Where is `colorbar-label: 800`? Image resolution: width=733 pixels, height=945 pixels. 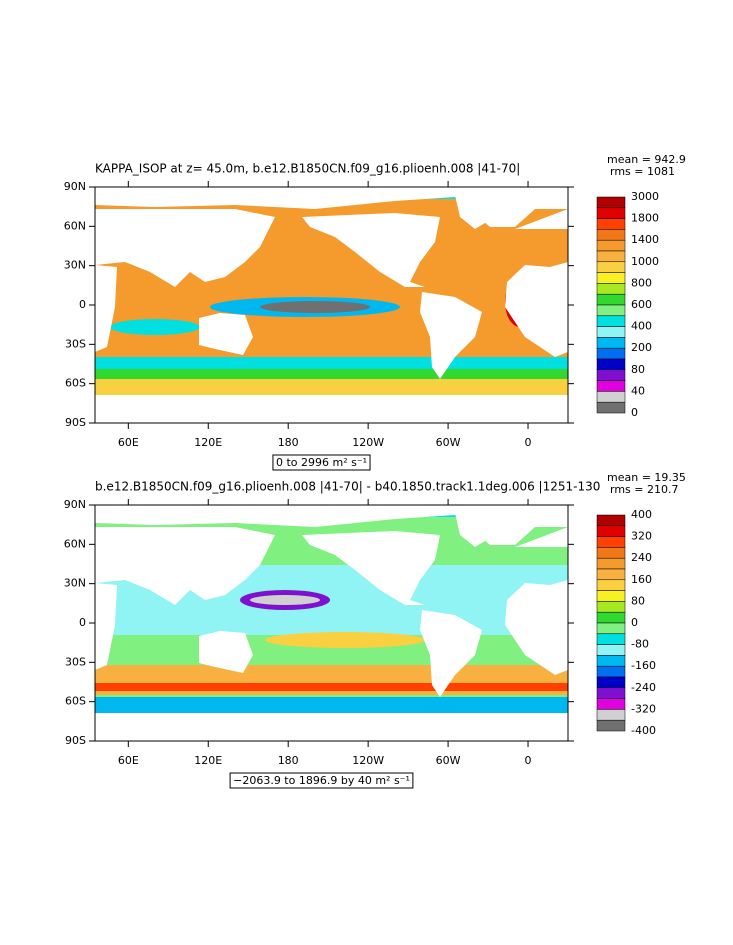 colorbar-label: 800 is located at coordinates (641, 282).